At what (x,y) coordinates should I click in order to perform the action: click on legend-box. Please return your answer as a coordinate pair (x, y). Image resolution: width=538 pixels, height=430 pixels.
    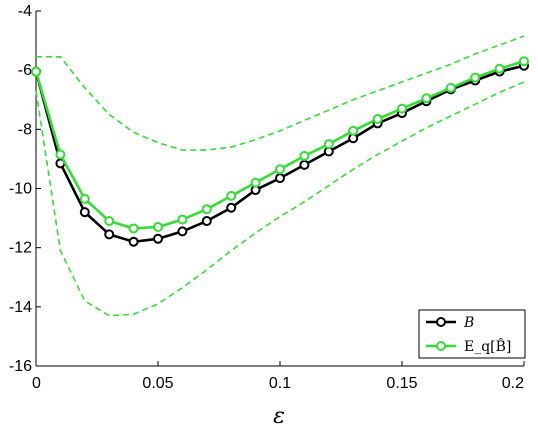
    Looking at the image, I should click on (472, 334).